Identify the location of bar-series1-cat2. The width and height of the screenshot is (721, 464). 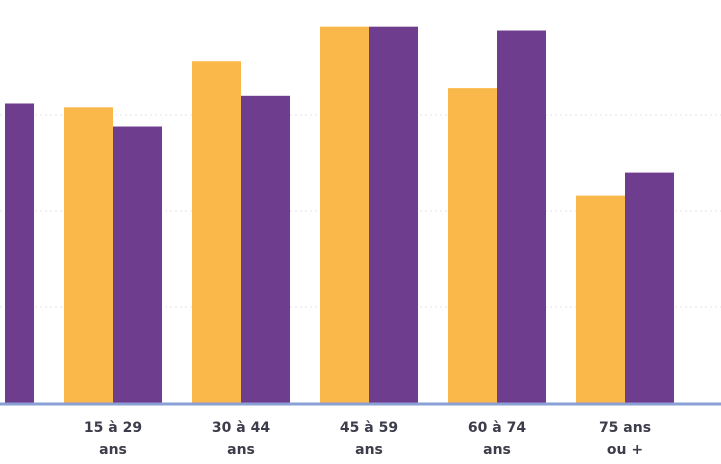
(216, 232).